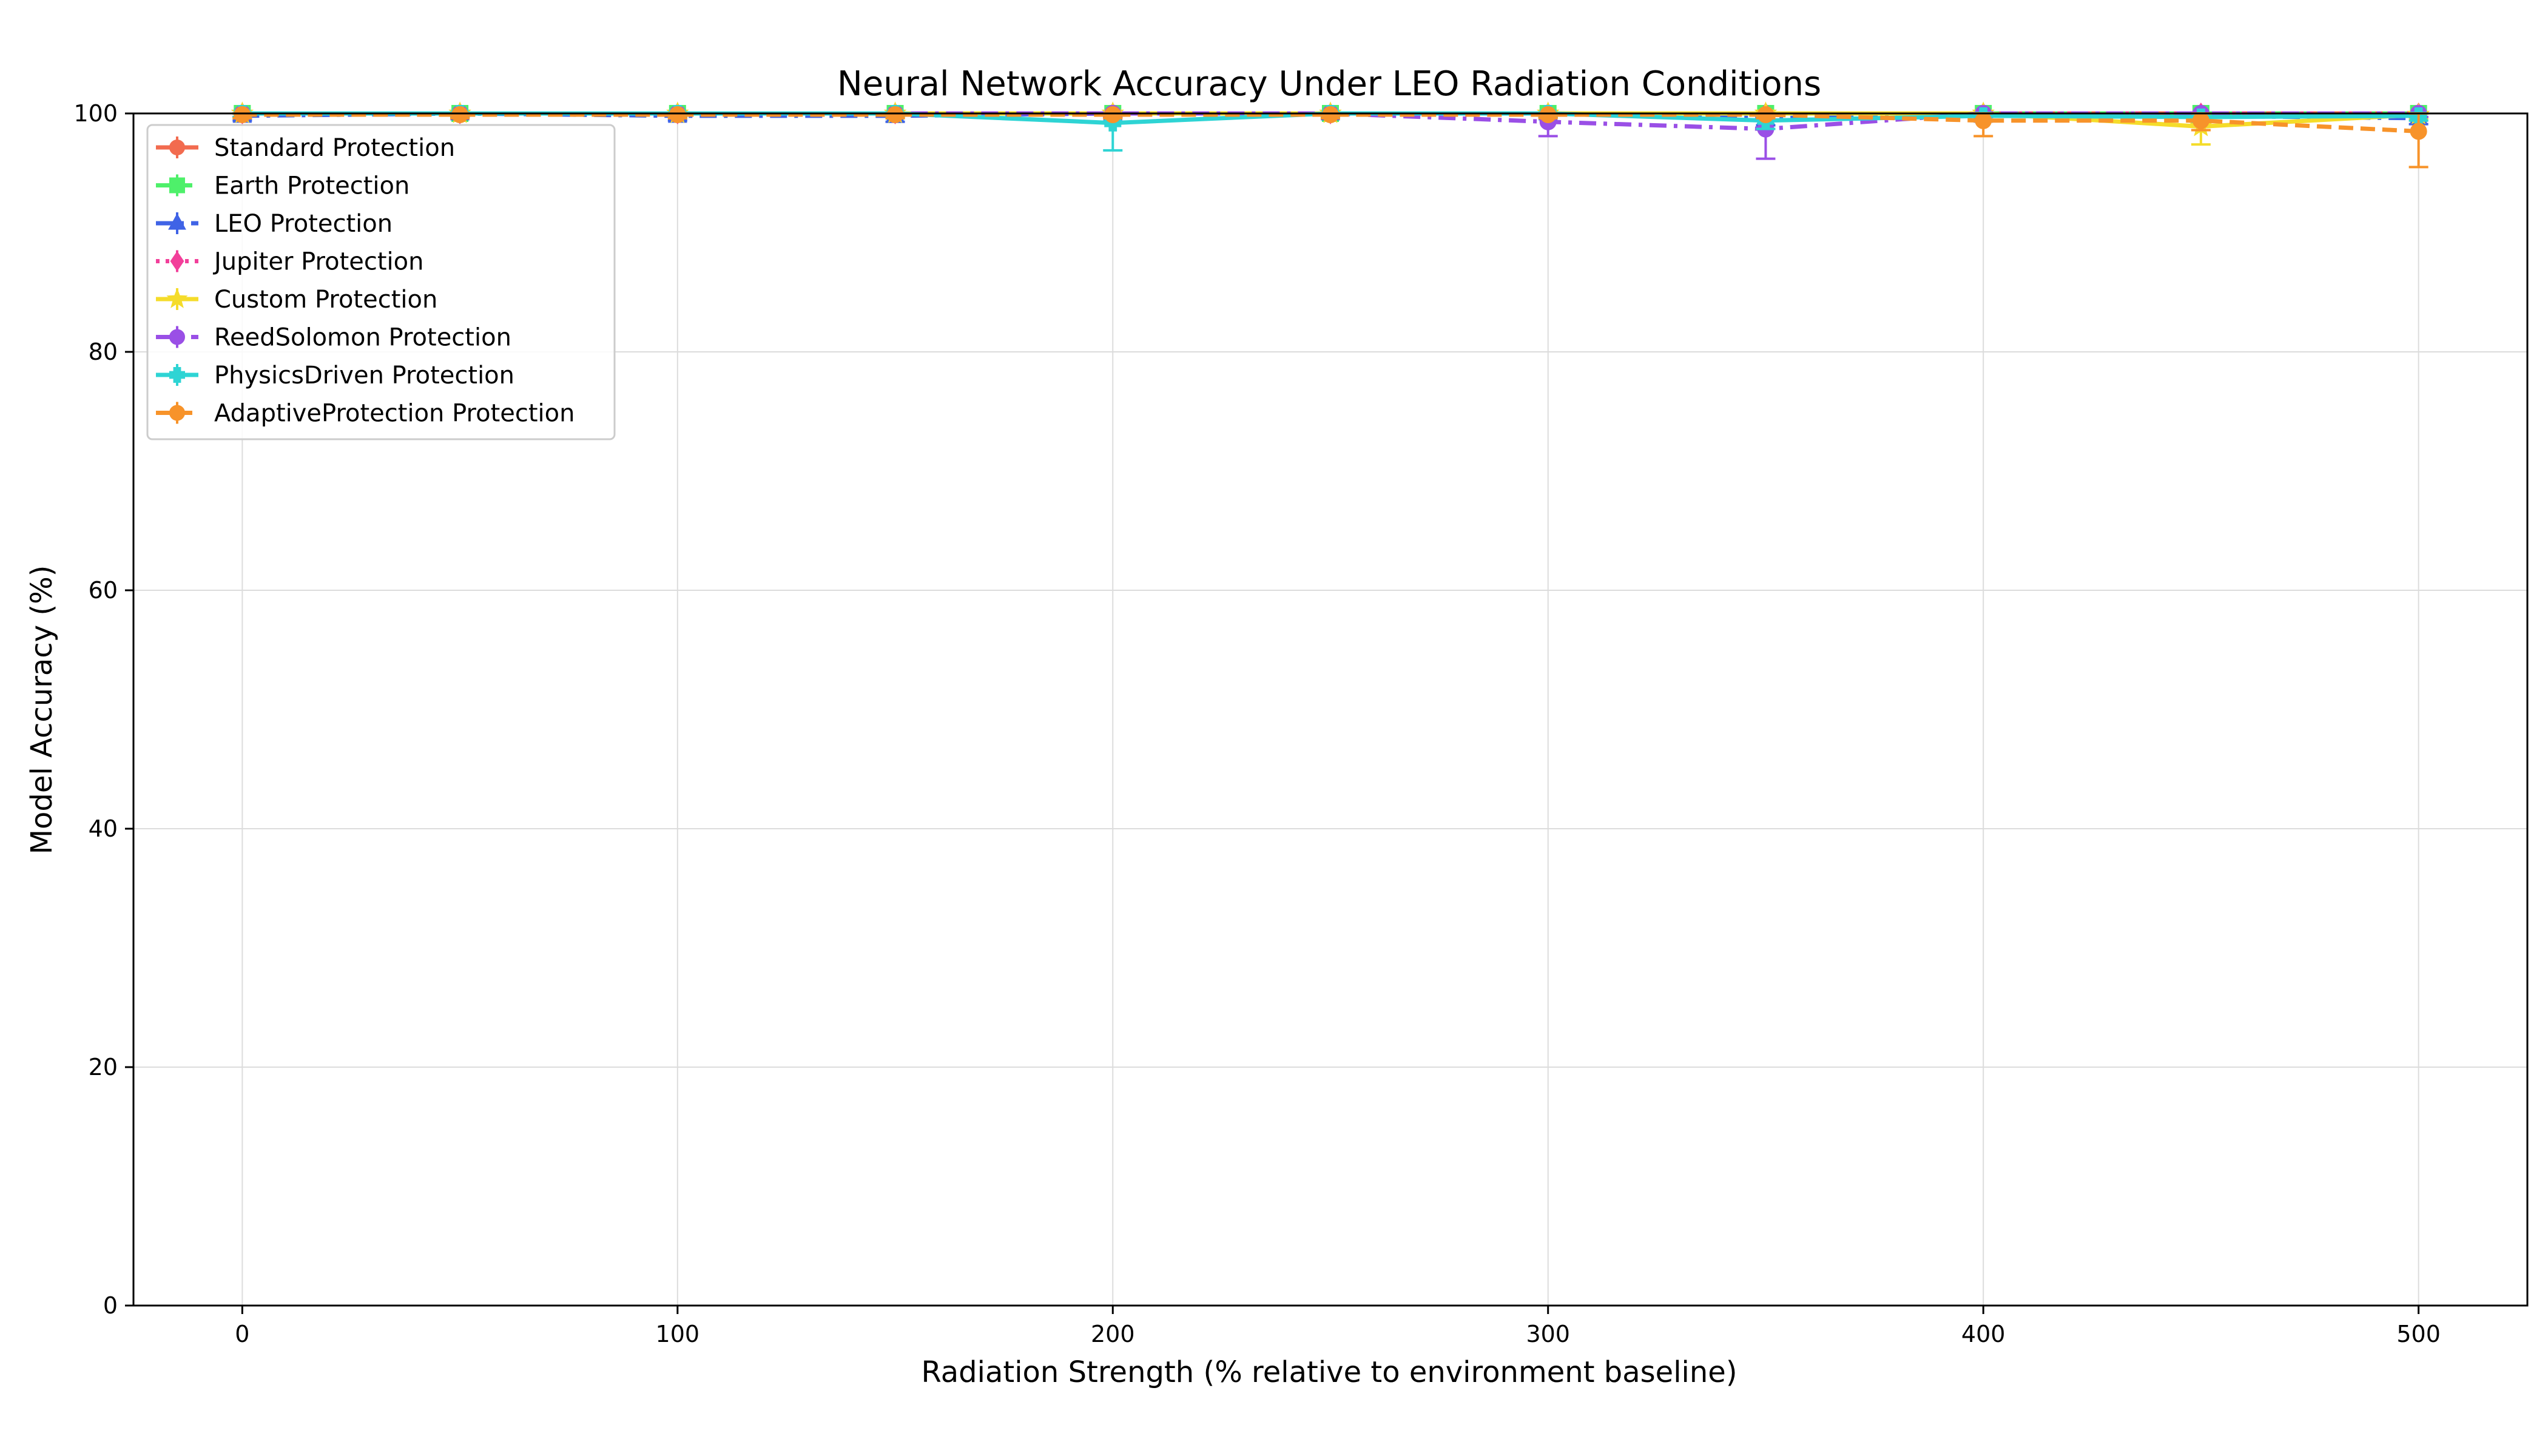 The width and height of the screenshot is (2548, 1456). I want to click on legend-label: Earth Protection, so click(312, 186).